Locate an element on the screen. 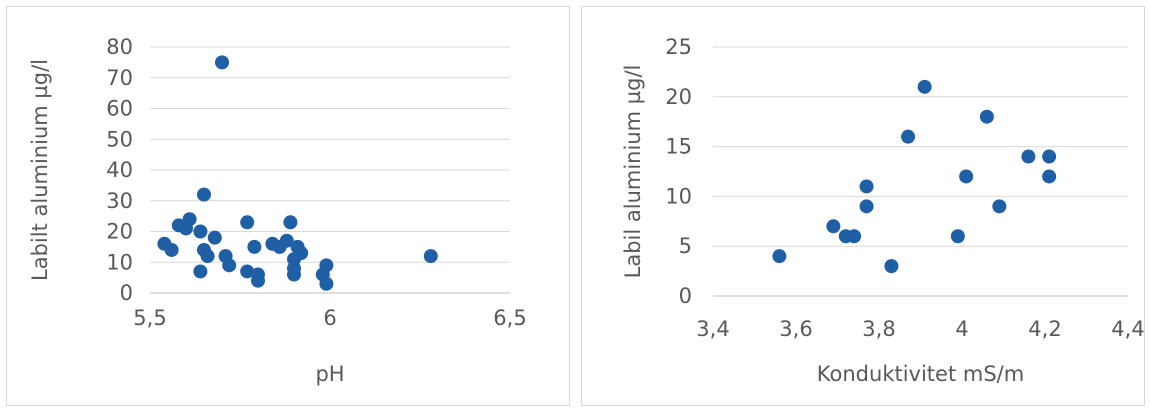 The image size is (1151, 412). x-tick-label: 3,4 is located at coordinates (712, 329).